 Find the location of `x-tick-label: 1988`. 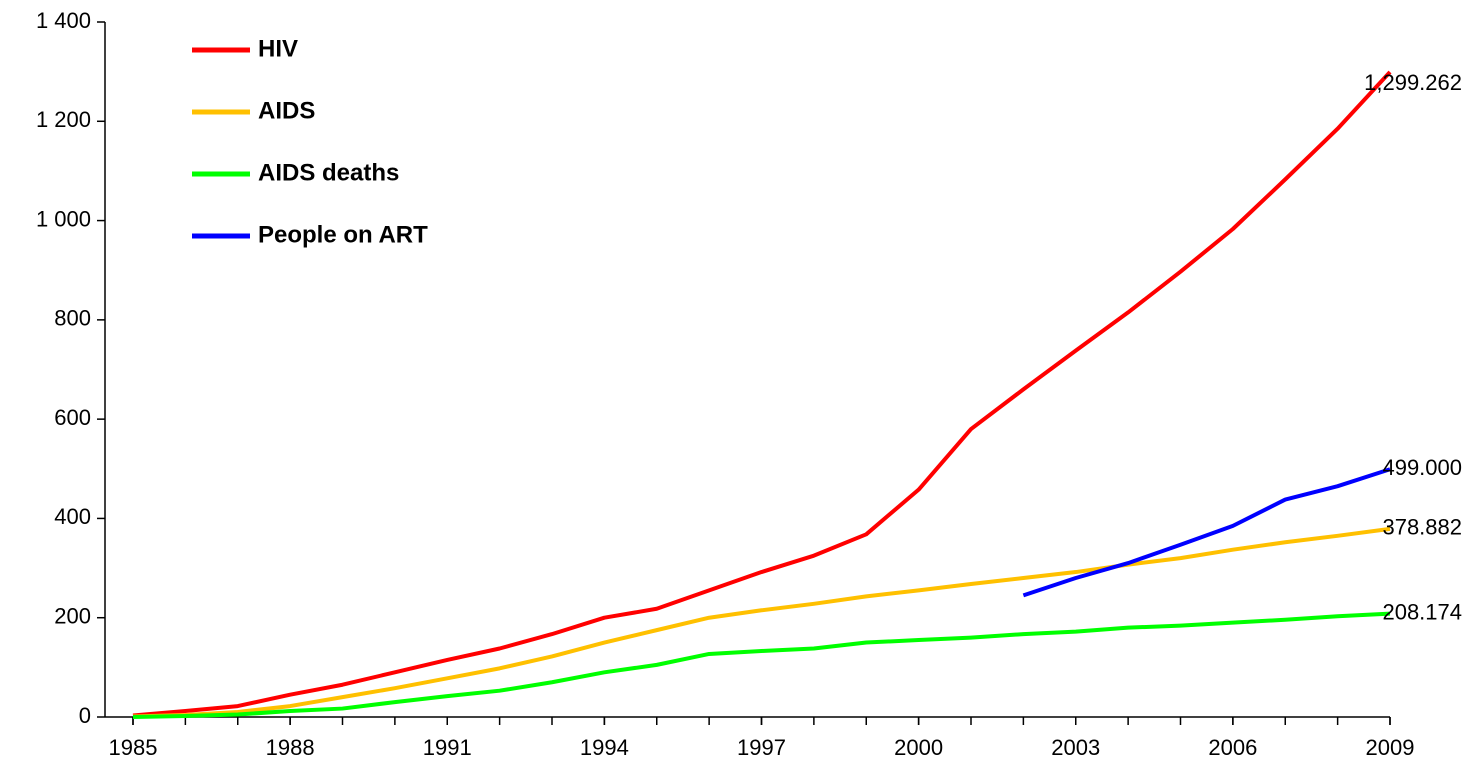

x-tick-label: 1988 is located at coordinates (290, 747).